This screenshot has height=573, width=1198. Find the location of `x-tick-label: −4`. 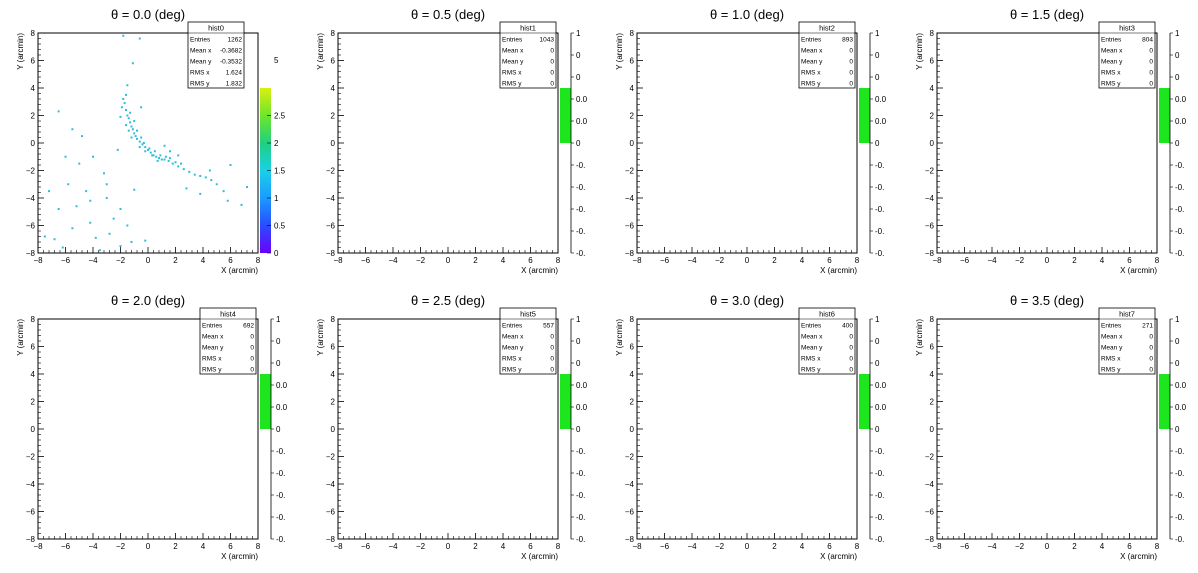

x-tick-label: −4 is located at coordinates (692, 546).